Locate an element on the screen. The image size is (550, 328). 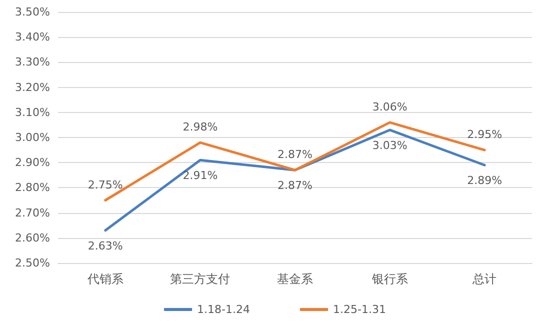
data-label: 2.89% is located at coordinates (484, 181).